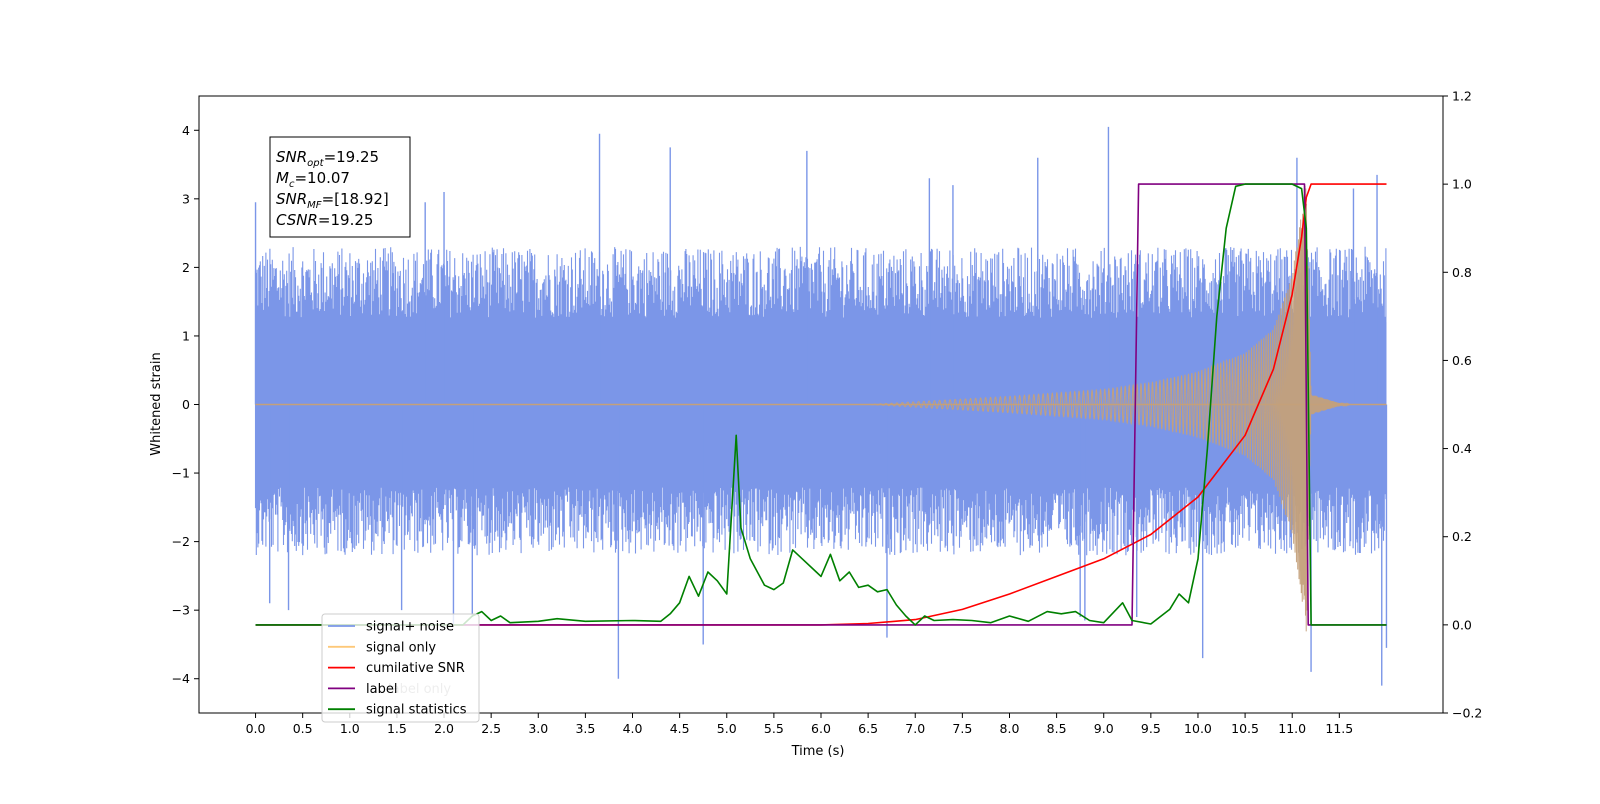 This screenshot has width=1600, height=804. Describe the element at coordinates (416, 710) in the screenshot. I see `legend-label: signal statistics` at that location.